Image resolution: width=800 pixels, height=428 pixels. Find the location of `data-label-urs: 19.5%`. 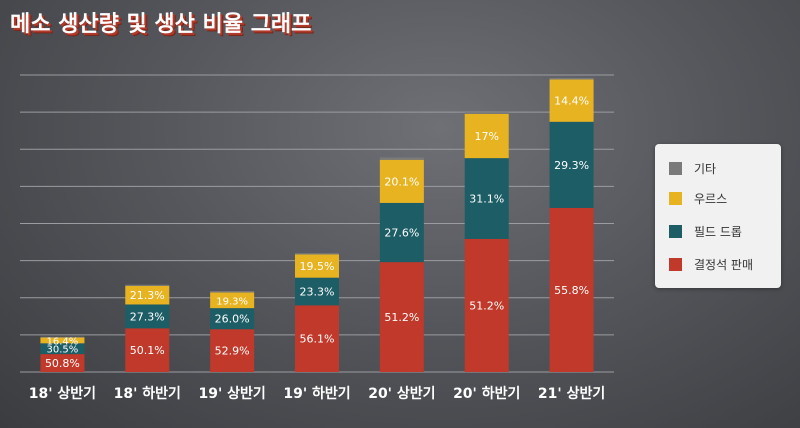

data-label-urs: 19.5% is located at coordinates (317, 266).